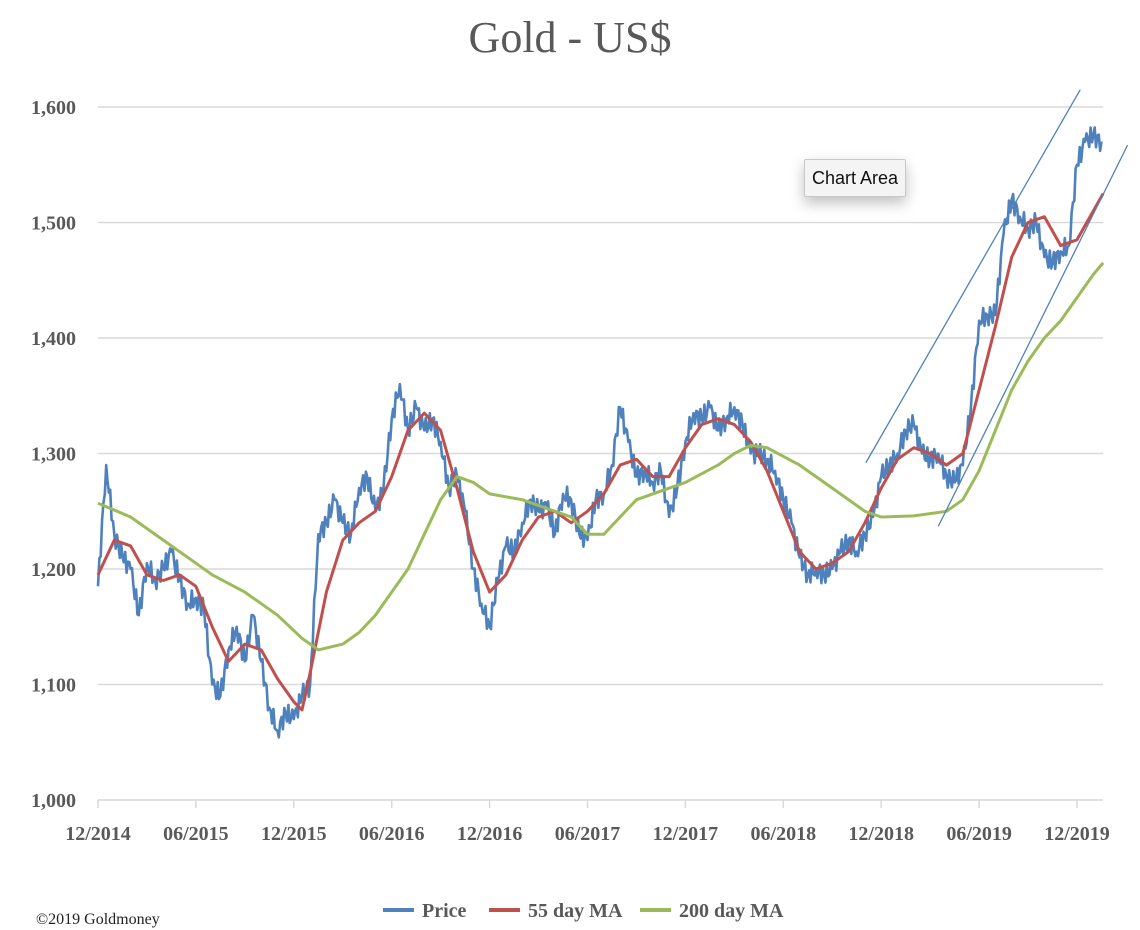 This screenshot has width=1140, height=930. What do you see at coordinates (575, 911) in the screenshot?
I see `legend-label: 55 day MA` at bounding box center [575, 911].